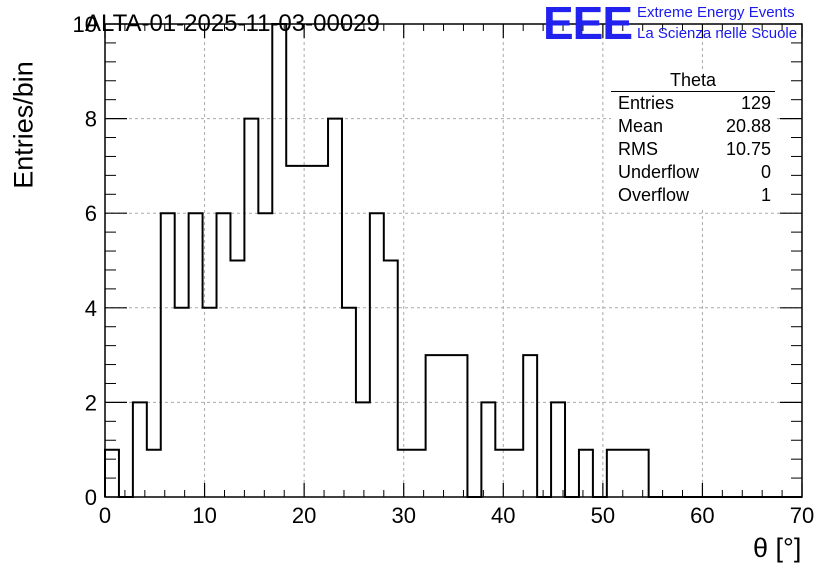  I want to click on y-tick-label: 6, so click(91, 213).